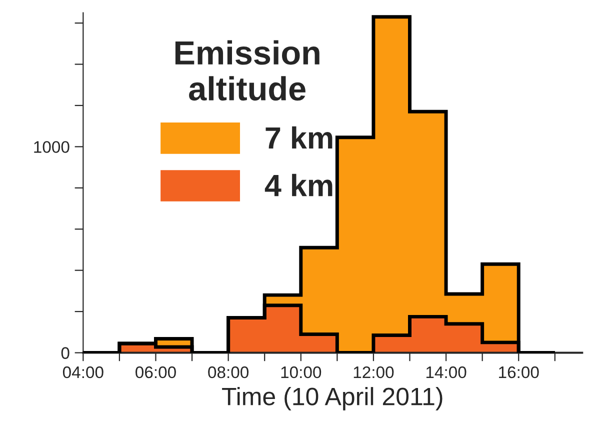 Image resolution: width=594 pixels, height=425 pixels. I want to click on x-tick-label: 16:00, so click(519, 372).